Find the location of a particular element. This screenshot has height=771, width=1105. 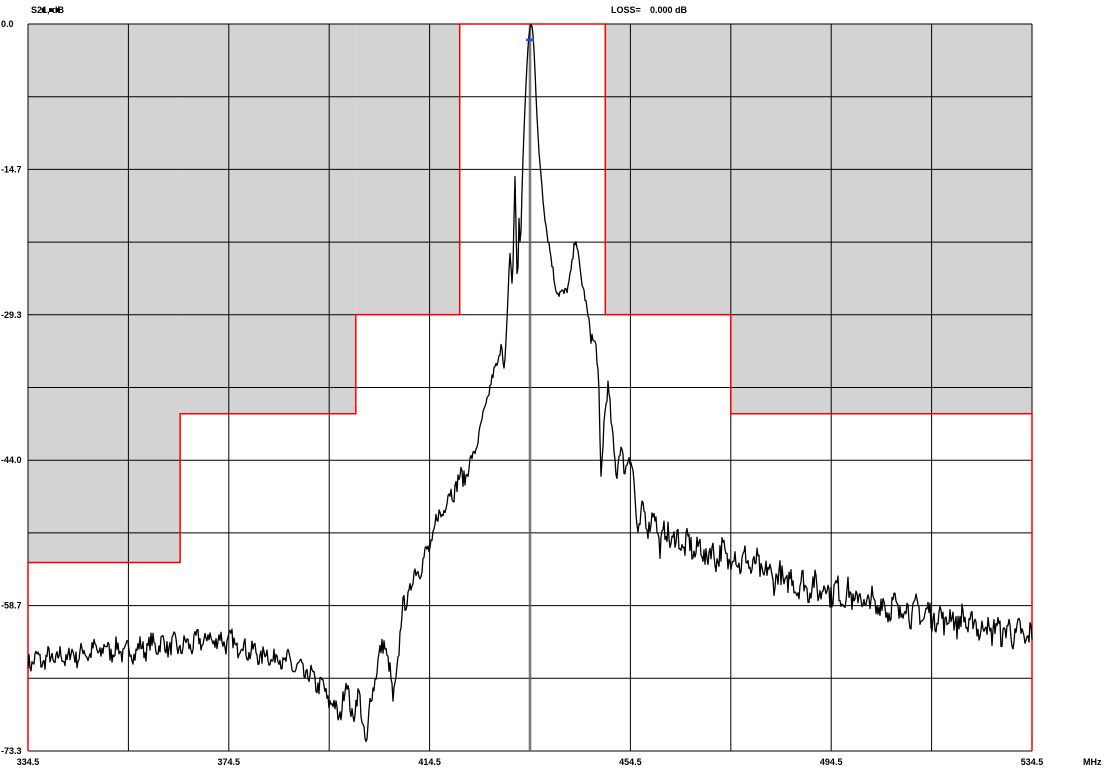

y-tick-label: 0.0 is located at coordinates (7, 24).